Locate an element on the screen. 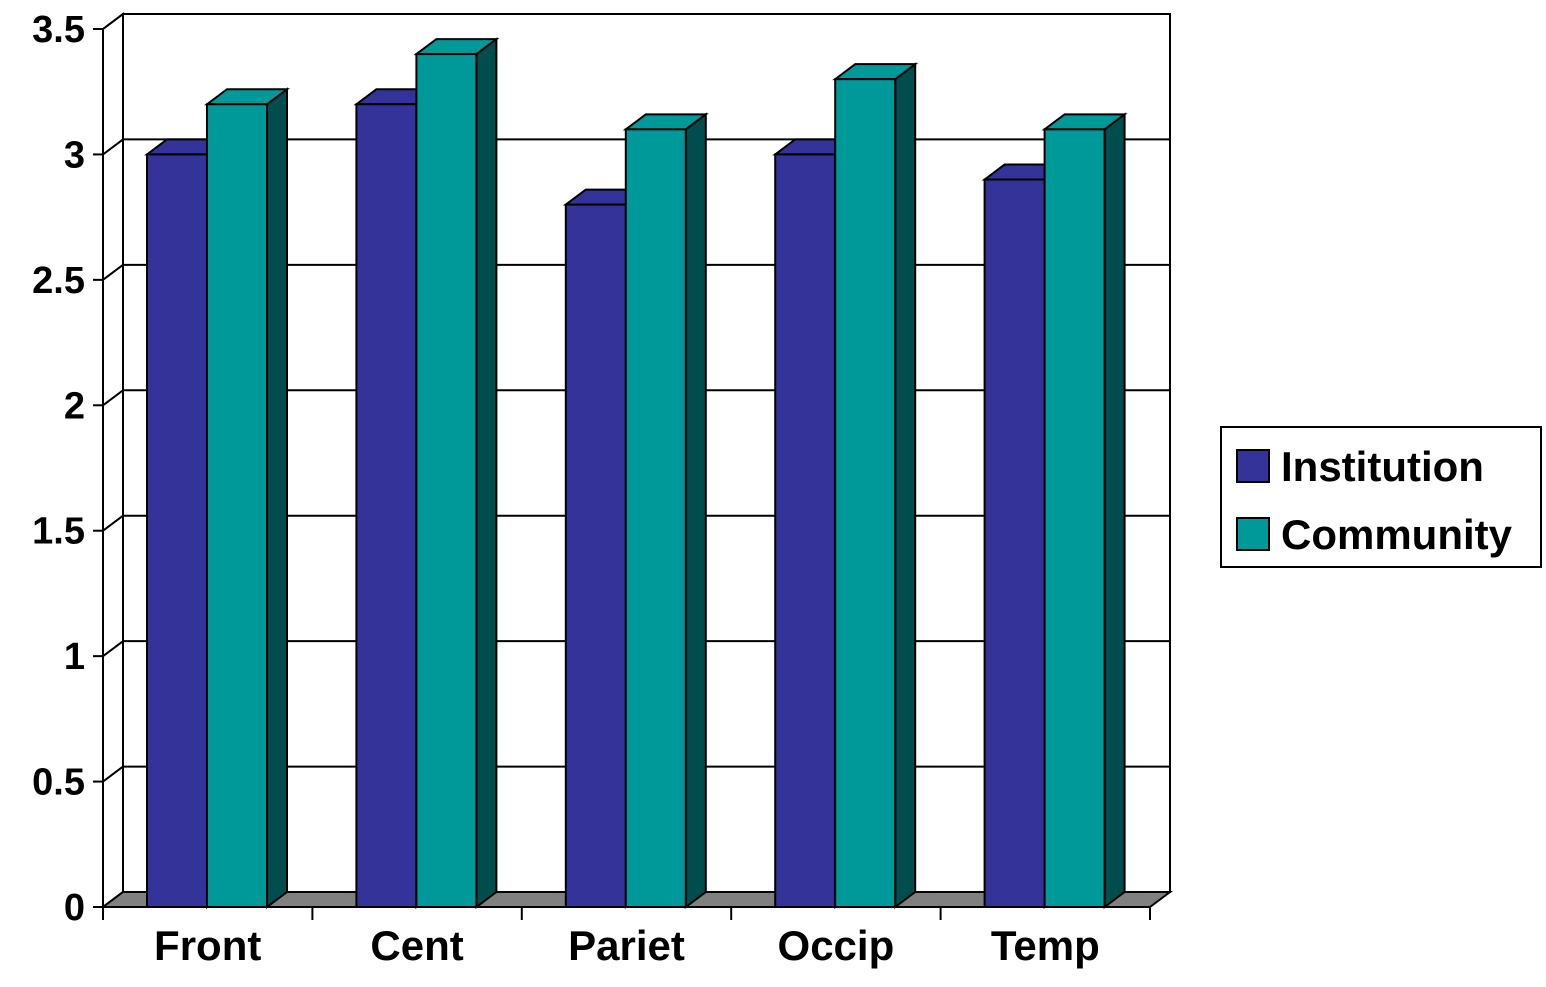 The width and height of the screenshot is (1546, 987). x-category-label: Occip is located at coordinates (836, 945).